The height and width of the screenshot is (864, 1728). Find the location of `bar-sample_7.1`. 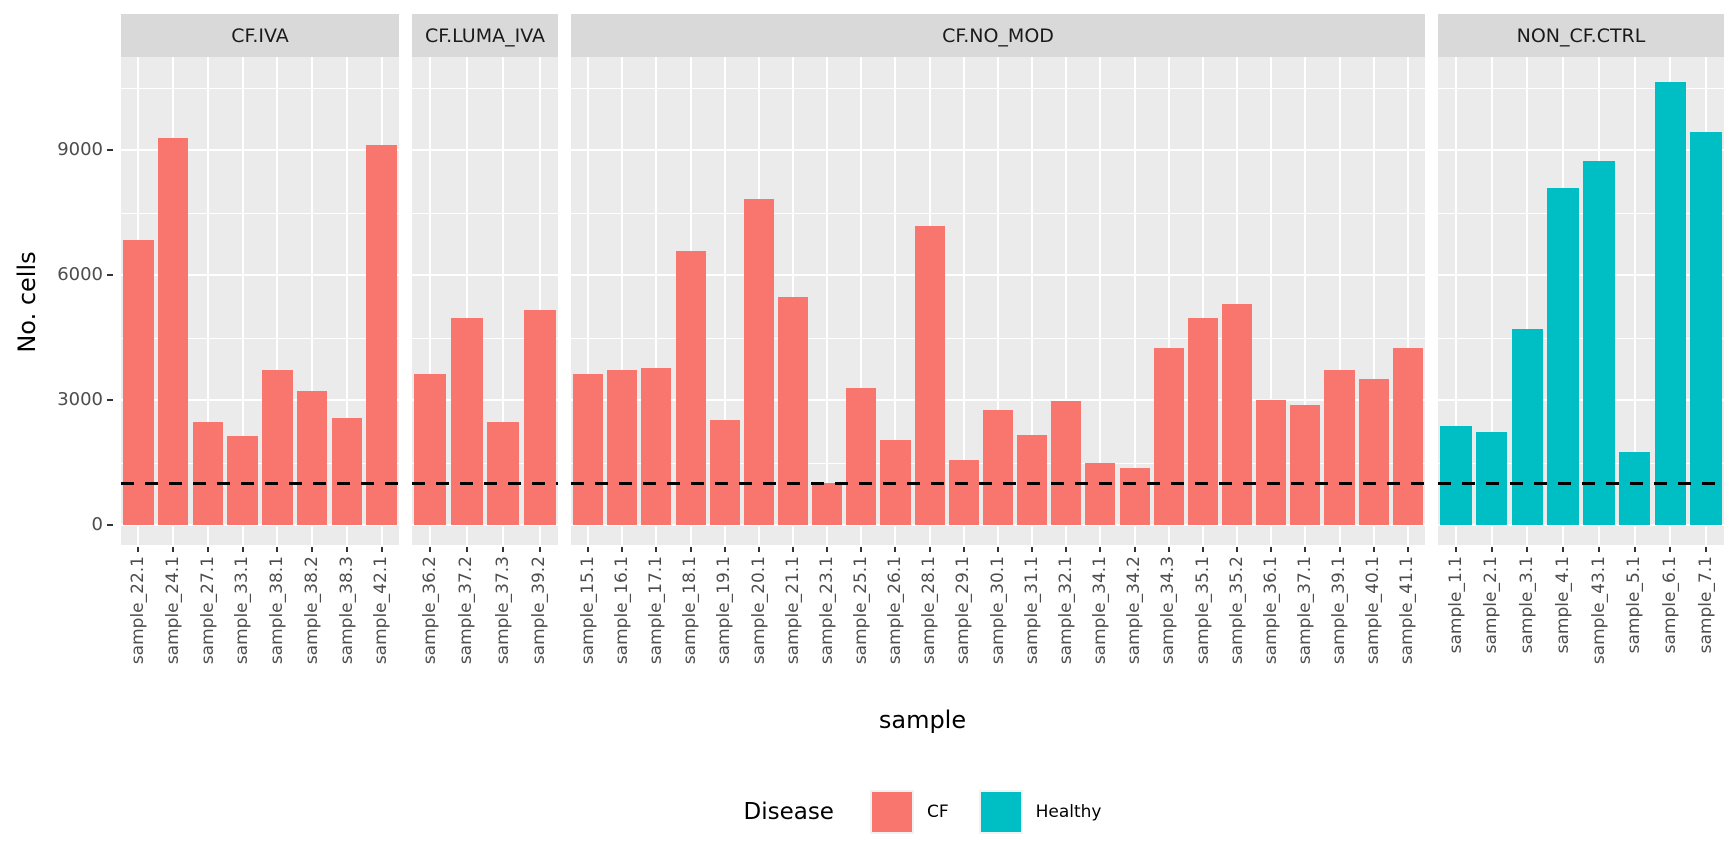

bar-sample_7.1 is located at coordinates (1706, 328).